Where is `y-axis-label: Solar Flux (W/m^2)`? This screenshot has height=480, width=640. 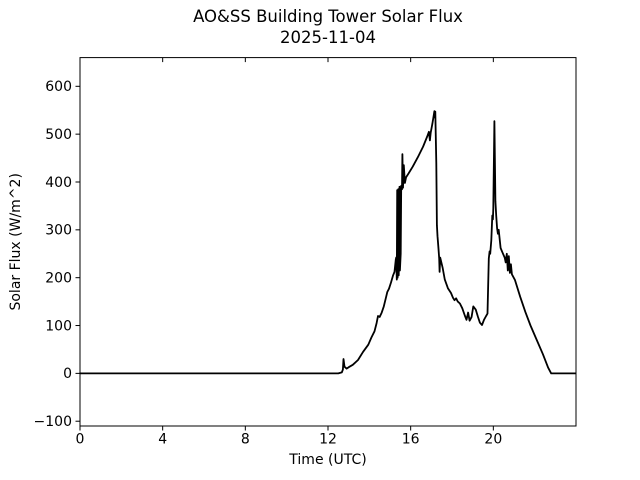 y-axis-label: Solar Flux (W/m^2) is located at coordinates (16, 241).